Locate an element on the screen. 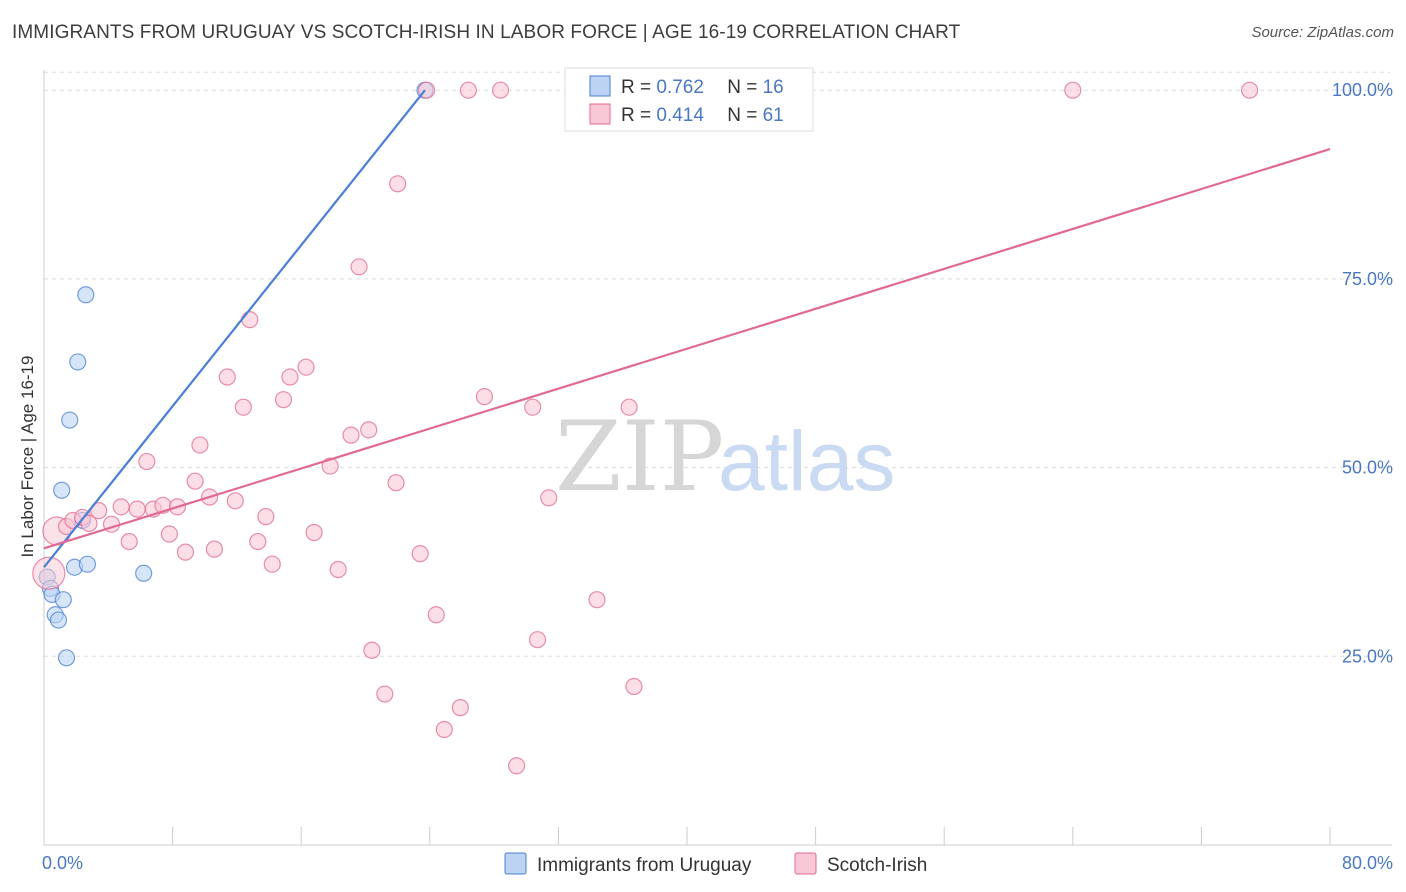 The width and height of the screenshot is (1406, 892). watermark-zip: ZIP is located at coordinates (639, 457).